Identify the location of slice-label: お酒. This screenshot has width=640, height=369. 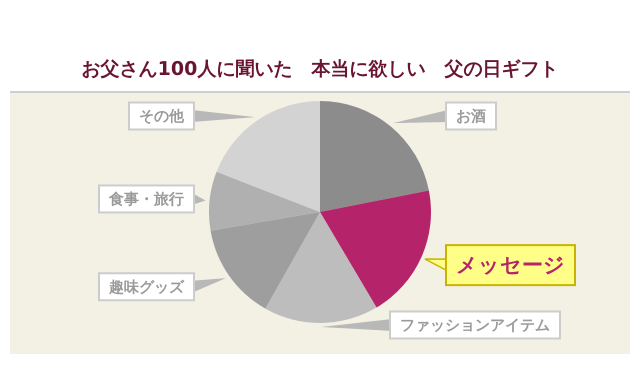
(471, 116).